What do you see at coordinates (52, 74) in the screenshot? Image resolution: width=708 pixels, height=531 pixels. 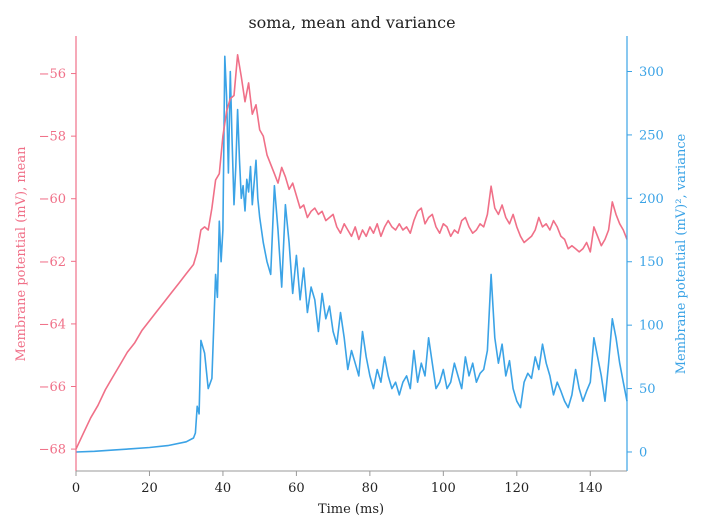 I see `left-y-tick-label: −56` at bounding box center [52, 74].